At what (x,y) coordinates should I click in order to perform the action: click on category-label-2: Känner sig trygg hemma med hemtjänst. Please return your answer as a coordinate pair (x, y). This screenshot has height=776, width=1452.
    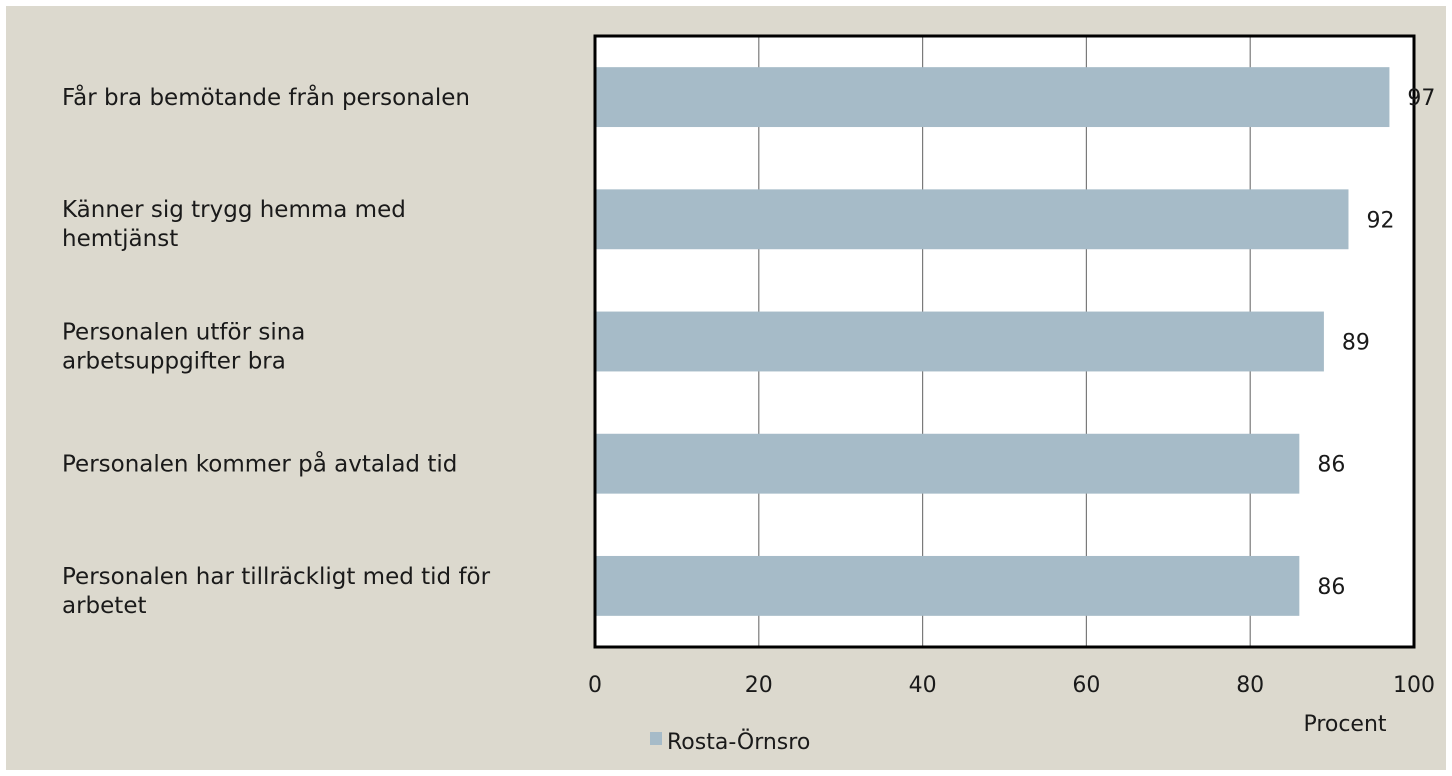
    Looking at the image, I should click on (234, 224).